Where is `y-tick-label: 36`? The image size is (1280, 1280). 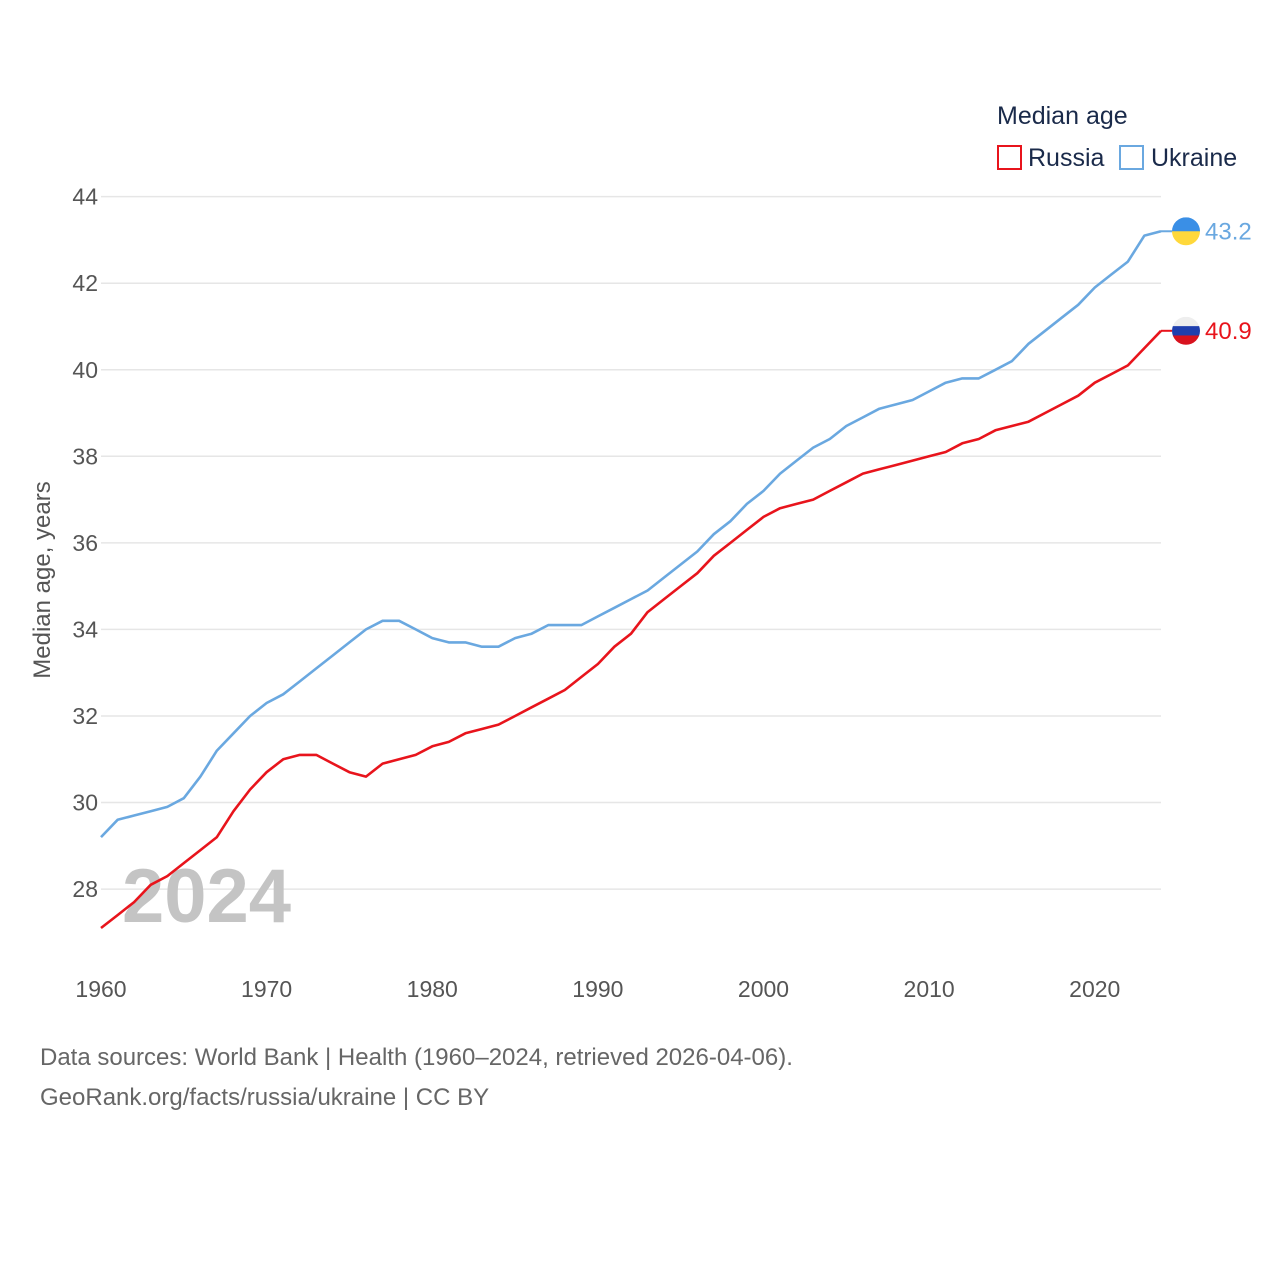 y-tick-label: 36 is located at coordinates (85, 543).